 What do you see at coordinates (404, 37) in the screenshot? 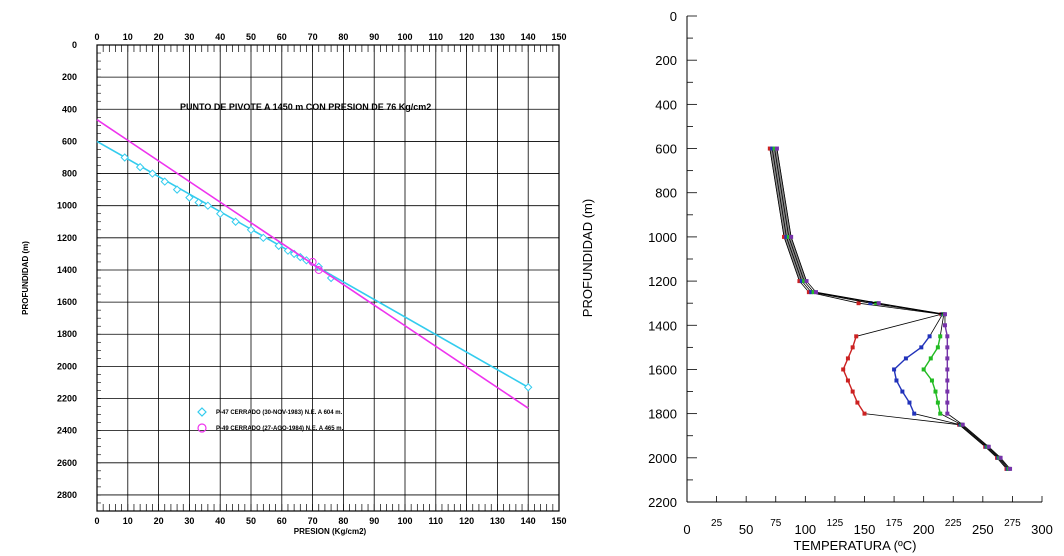
I see `x-tick-label-top: 100` at bounding box center [404, 37].